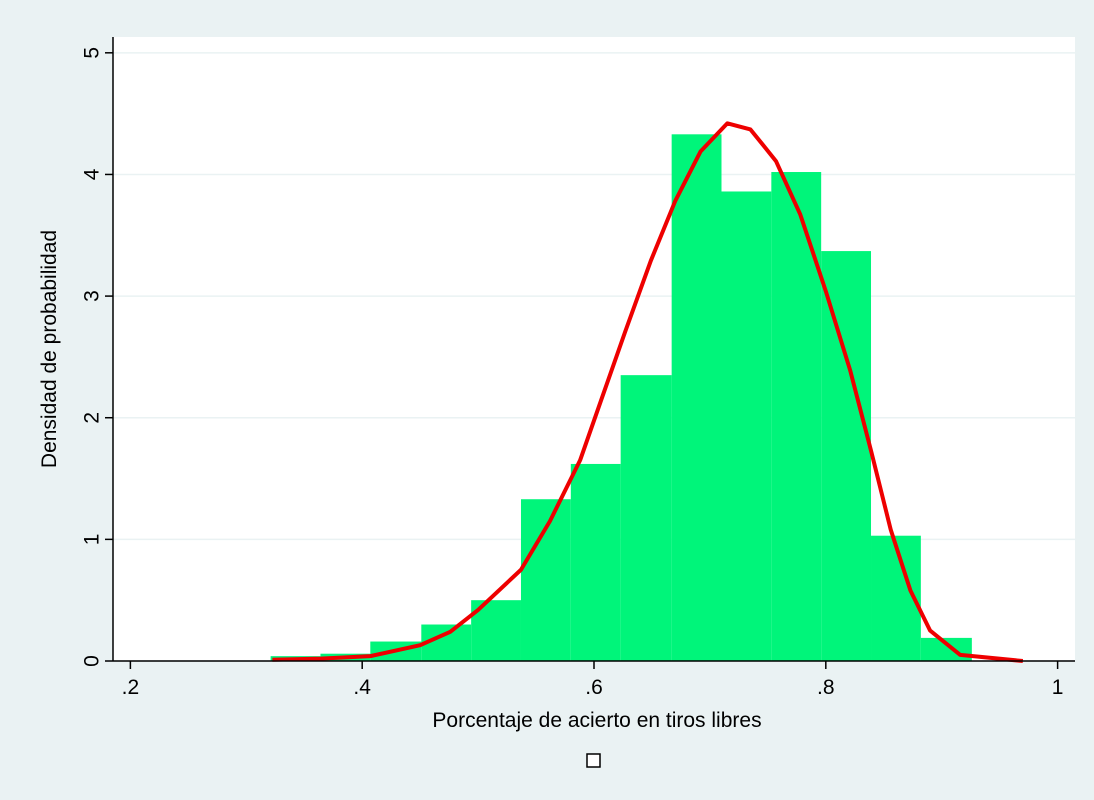  What do you see at coordinates (1058, 687) in the screenshot?
I see `x-tick-label: 1` at bounding box center [1058, 687].